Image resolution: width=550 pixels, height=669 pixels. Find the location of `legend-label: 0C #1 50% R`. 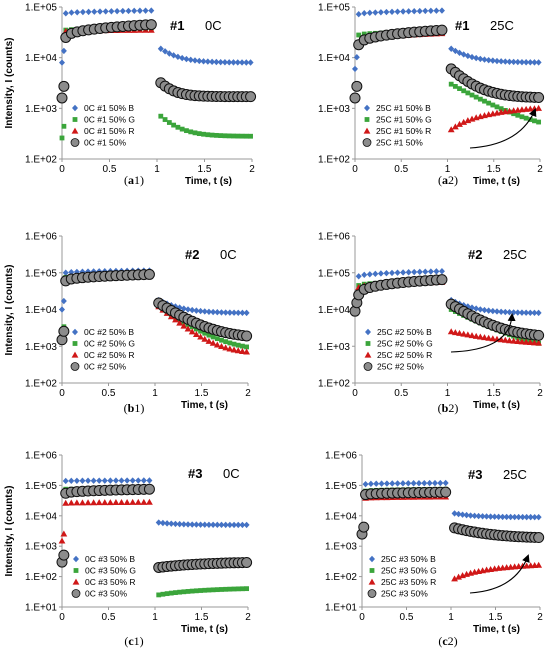

legend-label: 0C #1 50% R is located at coordinates (109, 131).